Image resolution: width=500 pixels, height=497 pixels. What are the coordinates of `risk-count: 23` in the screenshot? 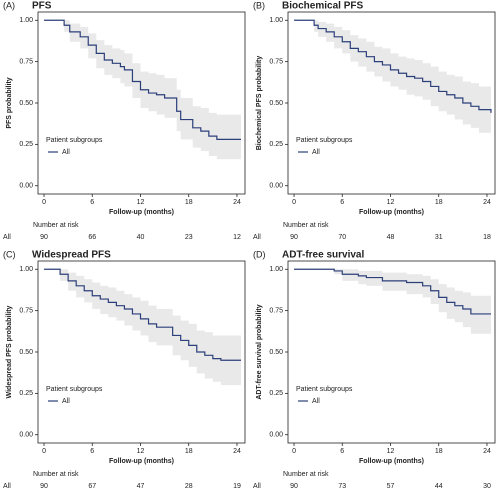 It's located at (189, 237).